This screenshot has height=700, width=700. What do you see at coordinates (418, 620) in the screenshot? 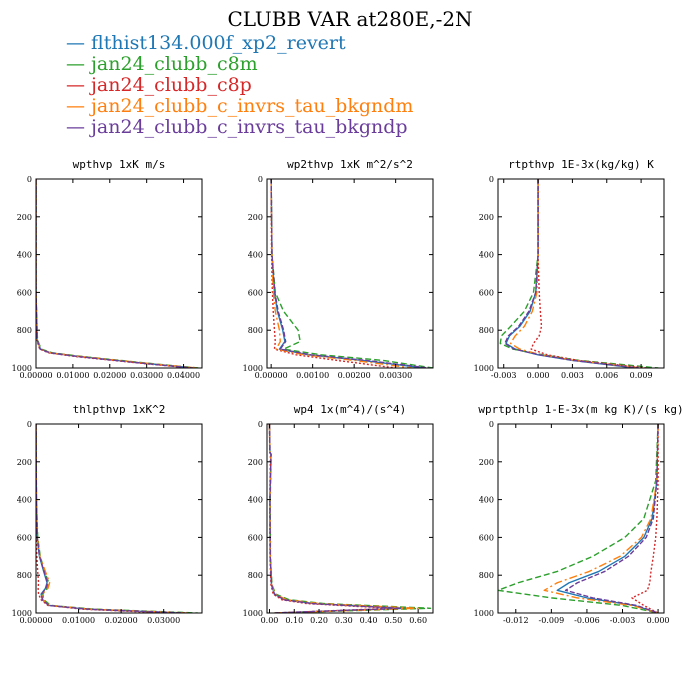
I see `x-tick-label: 0.60` at bounding box center [418, 620].